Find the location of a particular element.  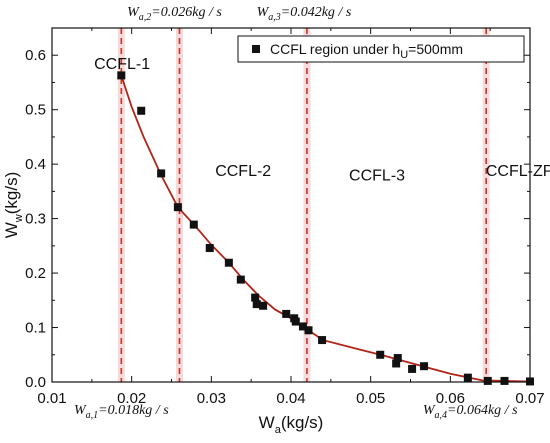

boundary-label-1: Wa,1=0.018kg / s is located at coordinates (121, 412).